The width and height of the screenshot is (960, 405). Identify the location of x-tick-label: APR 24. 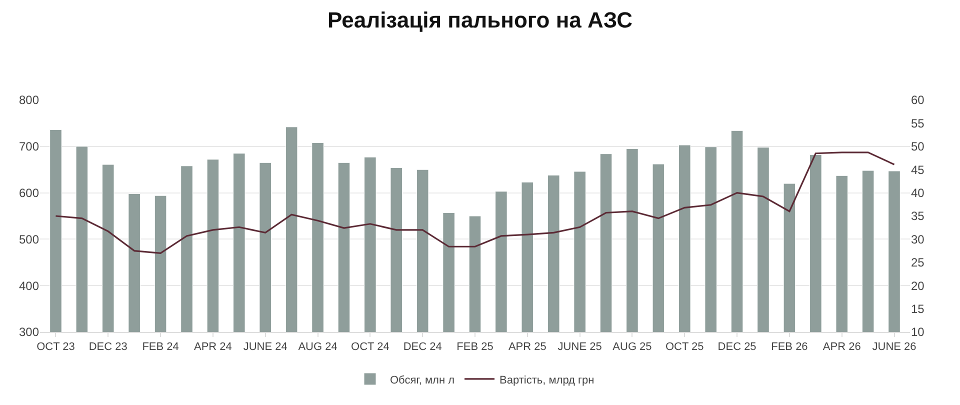
(213, 347).